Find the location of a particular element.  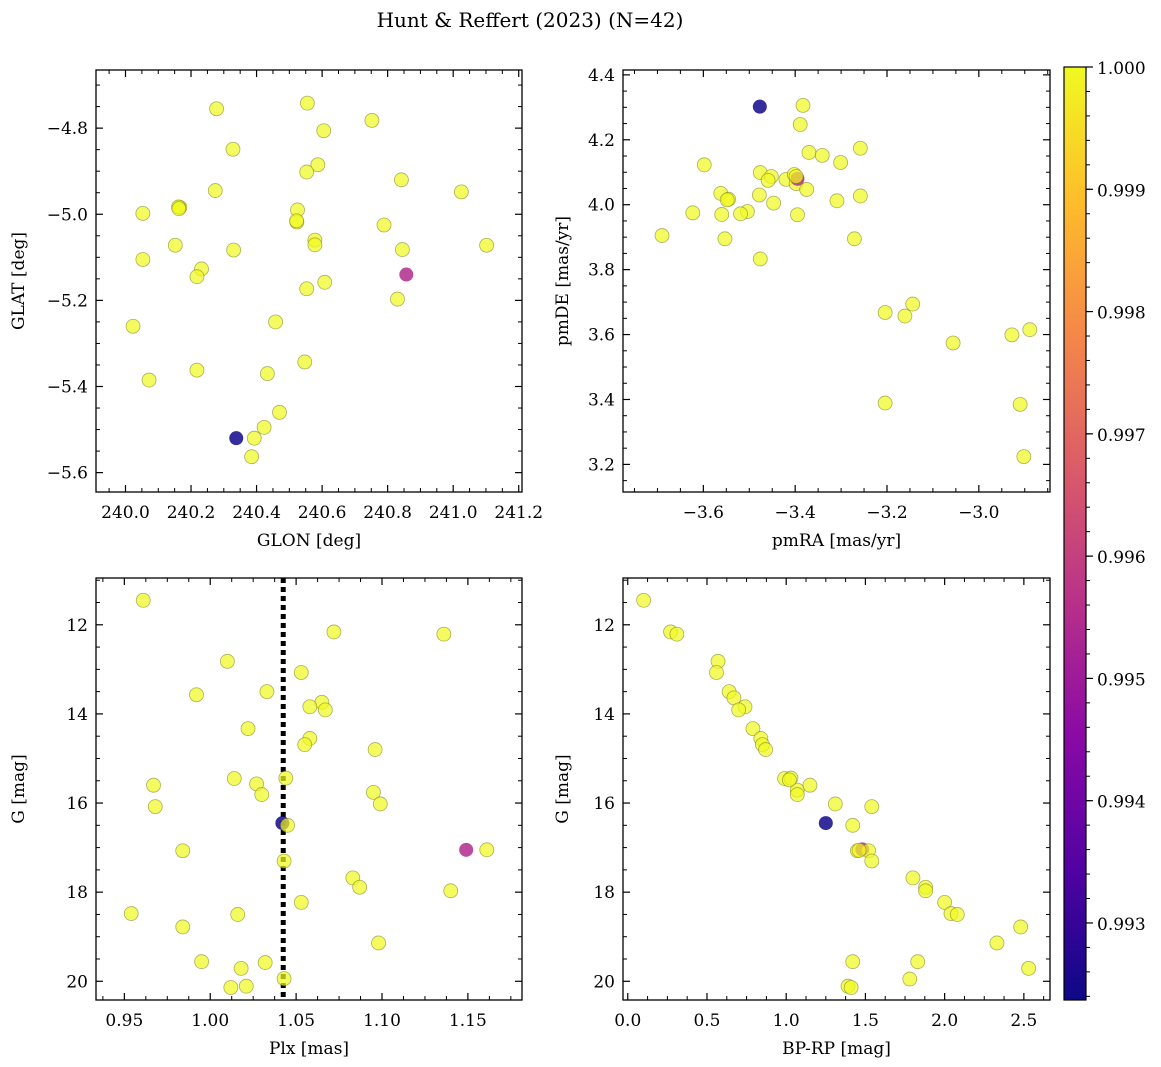

y-tick-label: 3.4 is located at coordinates (601, 400).